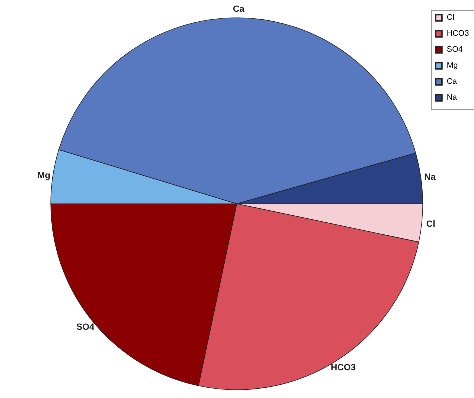  Describe the element at coordinates (455, 49) in the screenshot. I see `legend-label: SO4` at that location.